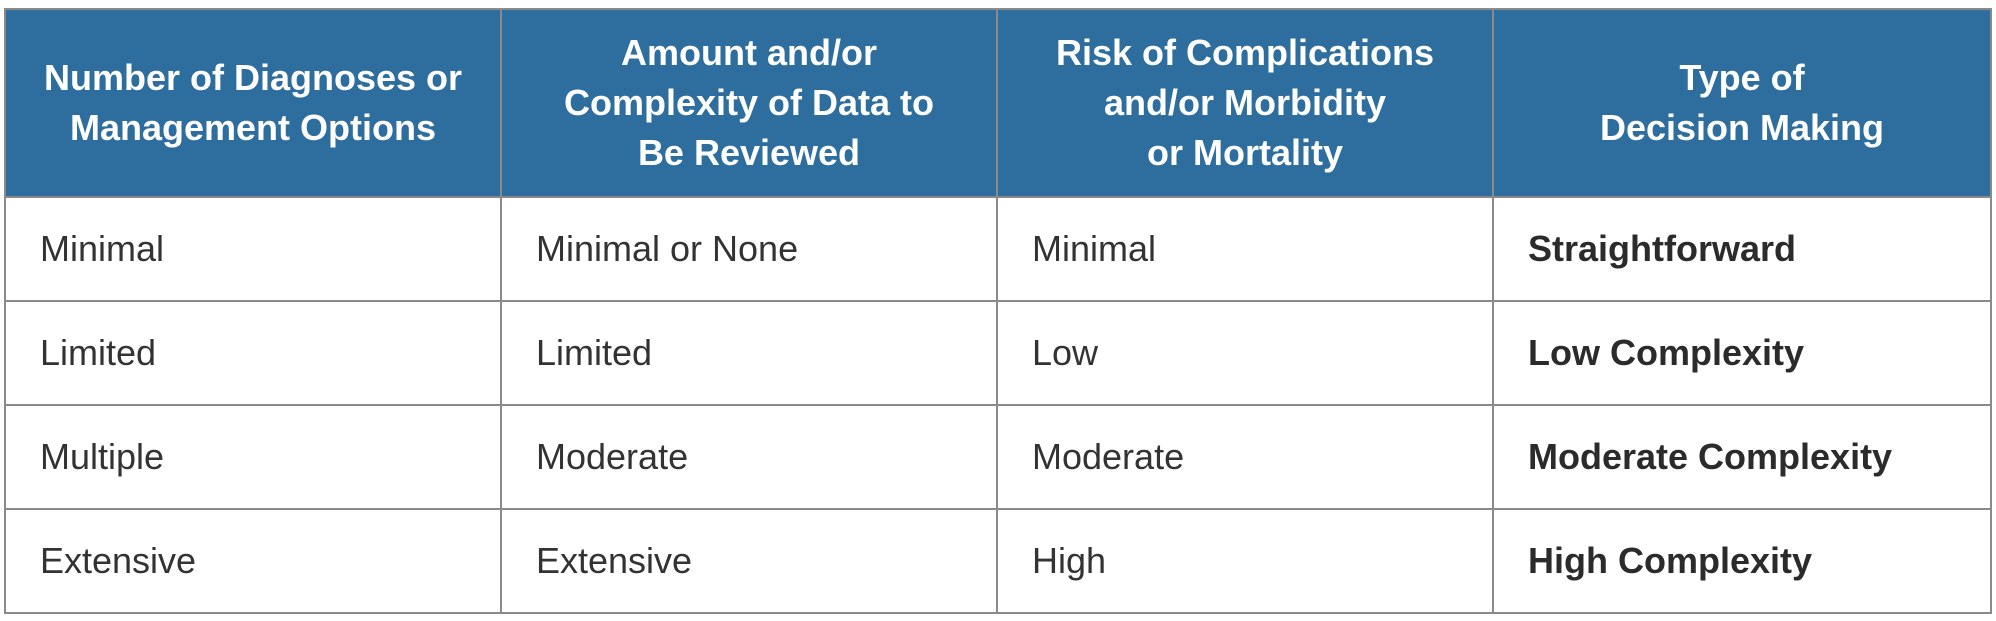  I want to click on header-decision-type: Type of Decision Making, so click(1742, 103).